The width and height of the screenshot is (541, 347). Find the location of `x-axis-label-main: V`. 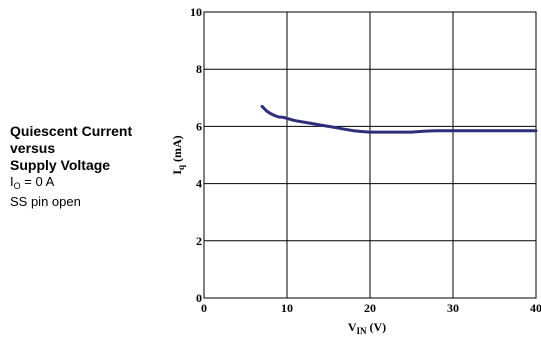

x-axis-label-main: V is located at coordinates (352, 327).